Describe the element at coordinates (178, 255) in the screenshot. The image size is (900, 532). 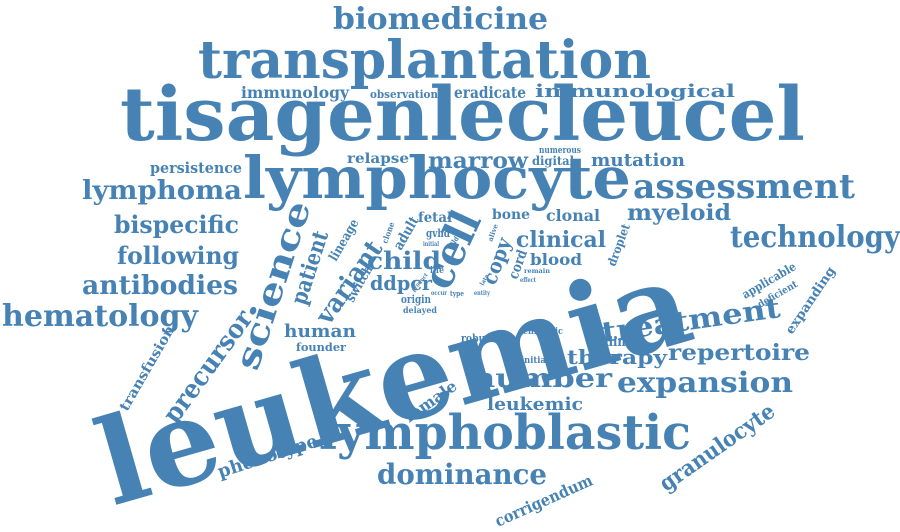
I see `word-following: following` at that location.